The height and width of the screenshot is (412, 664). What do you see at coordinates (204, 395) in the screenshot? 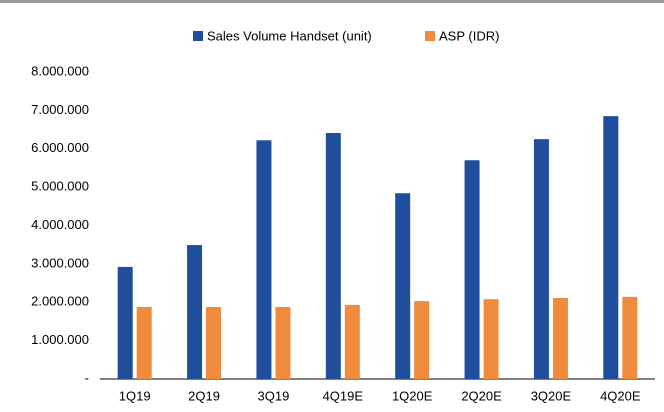
I see `x-tick-label: 2Q19` at bounding box center [204, 395].